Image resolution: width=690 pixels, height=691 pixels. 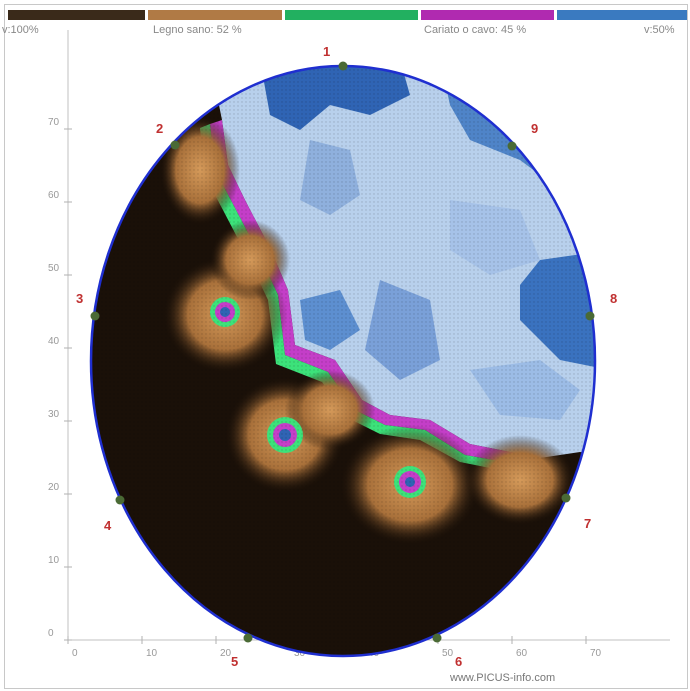 I want to click on scale-right-label: v:50%, so click(x=659, y=30).